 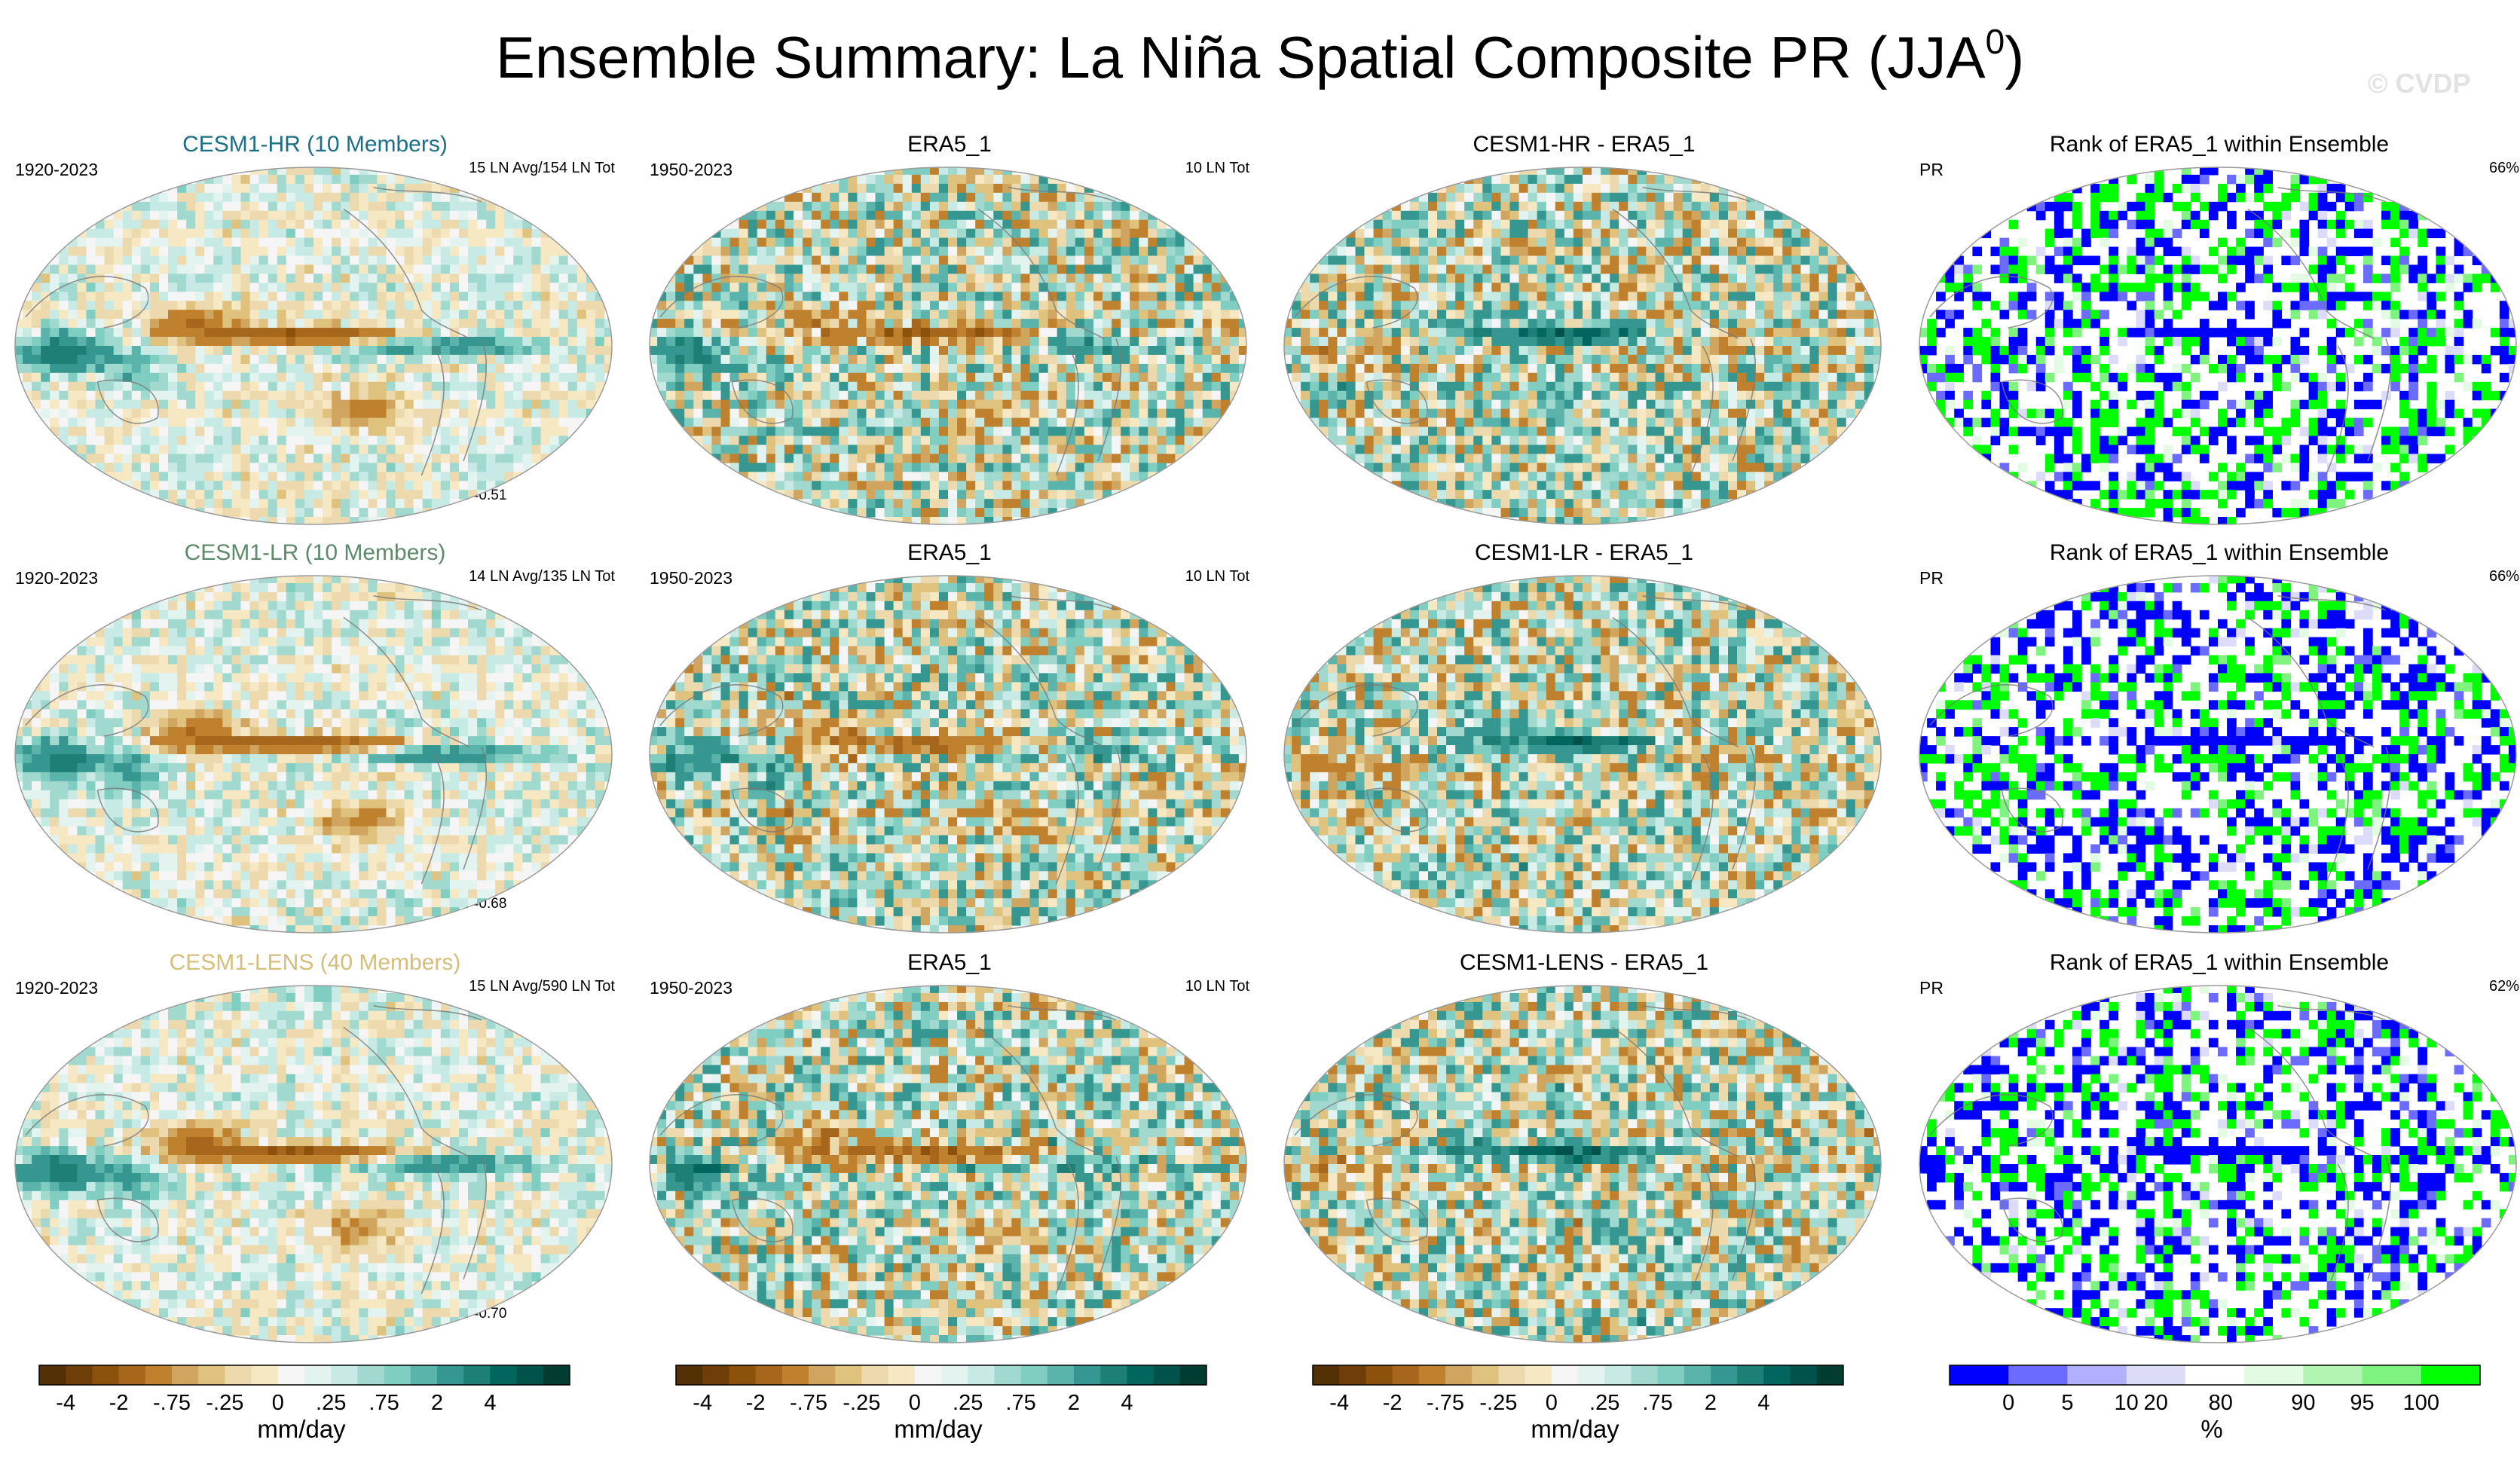 I want to click on map-r3-obs-field, so click(x=948, y=1164).